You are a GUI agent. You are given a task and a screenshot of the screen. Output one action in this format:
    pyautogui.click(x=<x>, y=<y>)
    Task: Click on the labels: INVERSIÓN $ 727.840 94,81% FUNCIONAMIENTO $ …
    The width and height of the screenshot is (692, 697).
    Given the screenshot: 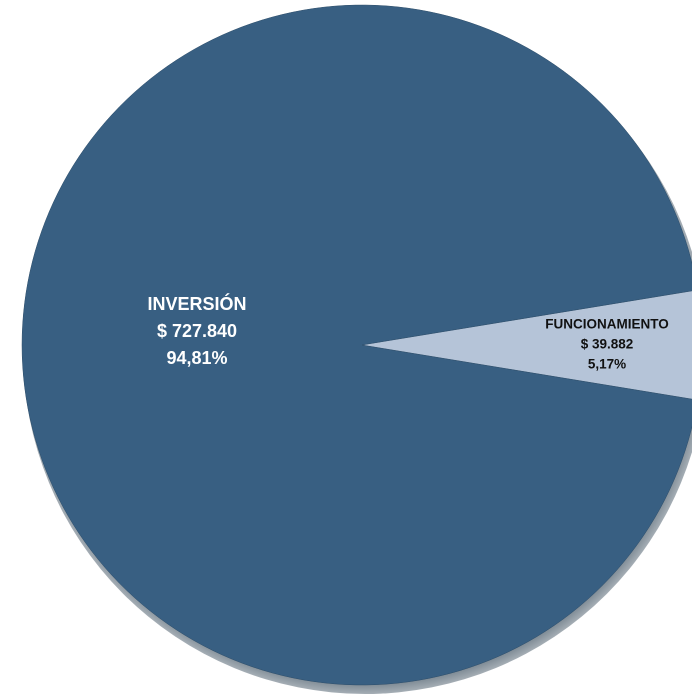 What is the action you would take?
    pyautogui.click(x=407, y=332)
    